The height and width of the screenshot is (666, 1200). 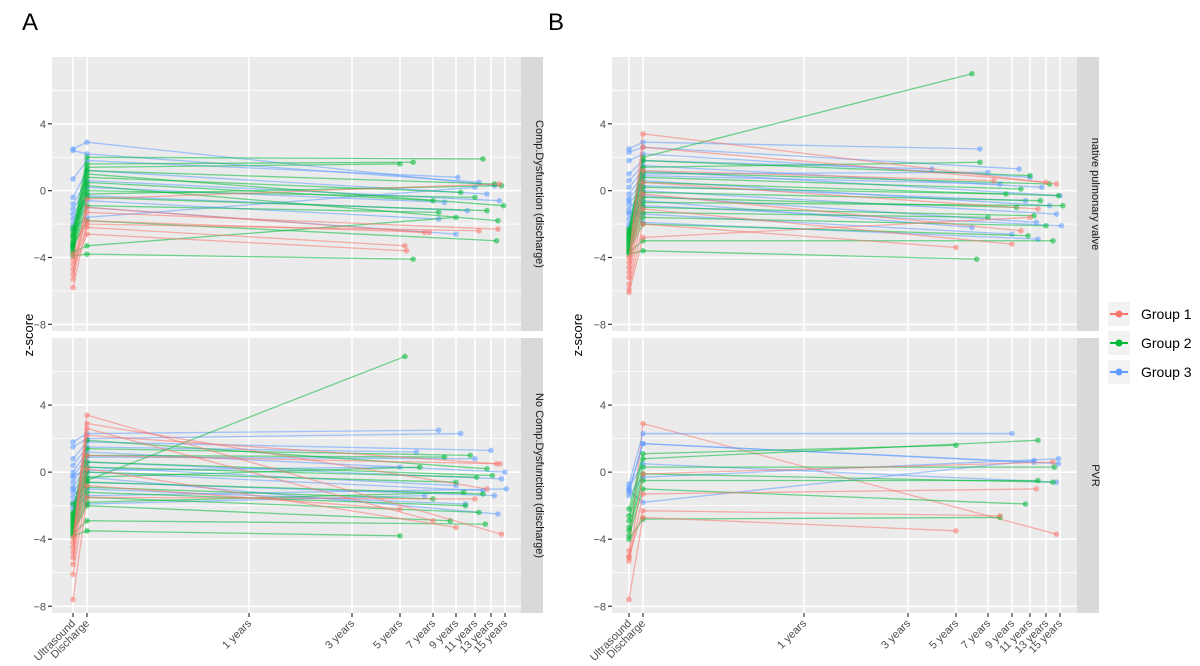 What do you see at coordinates (30, 22) in the screenshot?
I see `panel-tag-a: A` at bounding box center [30, 22].